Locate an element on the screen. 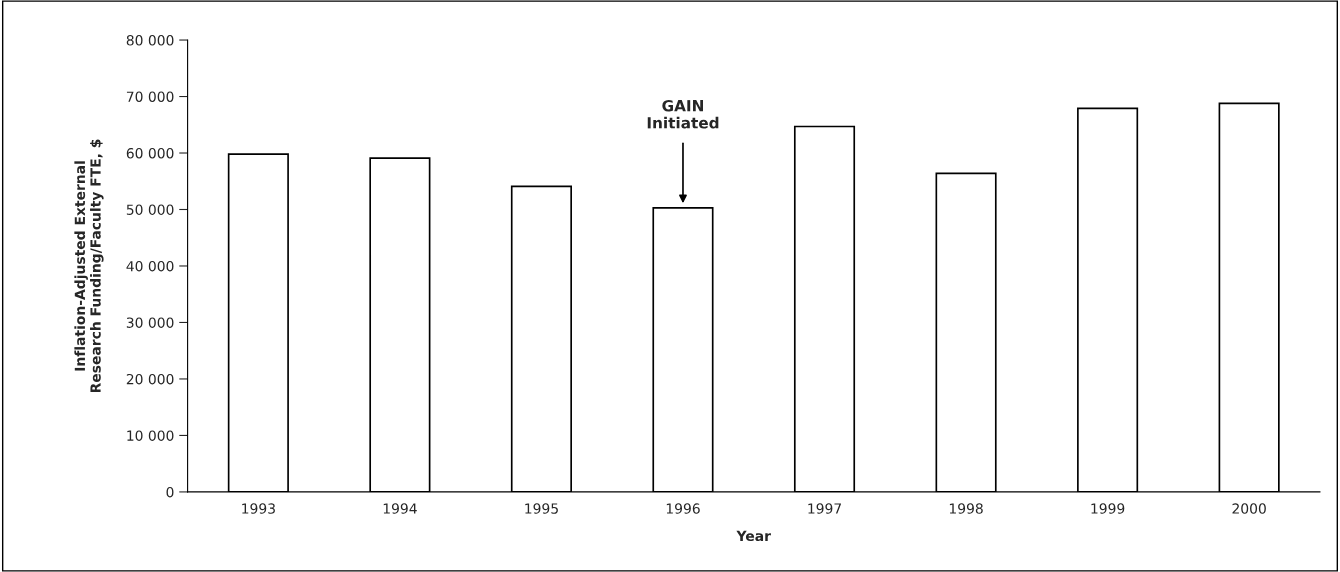 The image size is (1340, 572). y-axis-title: Inflation-Adjusted External Research Funding/Faculty FTE, $ is located at coordinates (89, 266).